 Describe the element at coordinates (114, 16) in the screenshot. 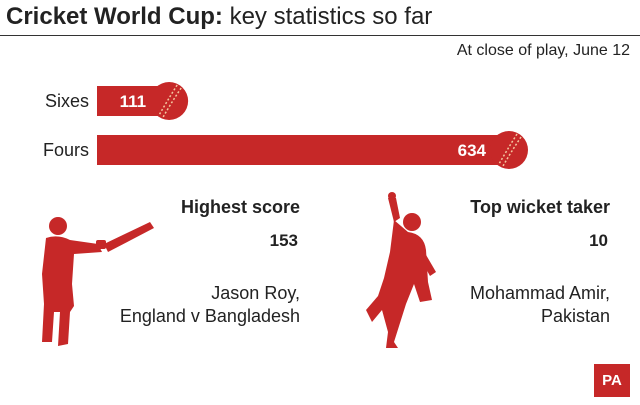

I see `chart-title-bold: Cricket World Cup:` at that location.